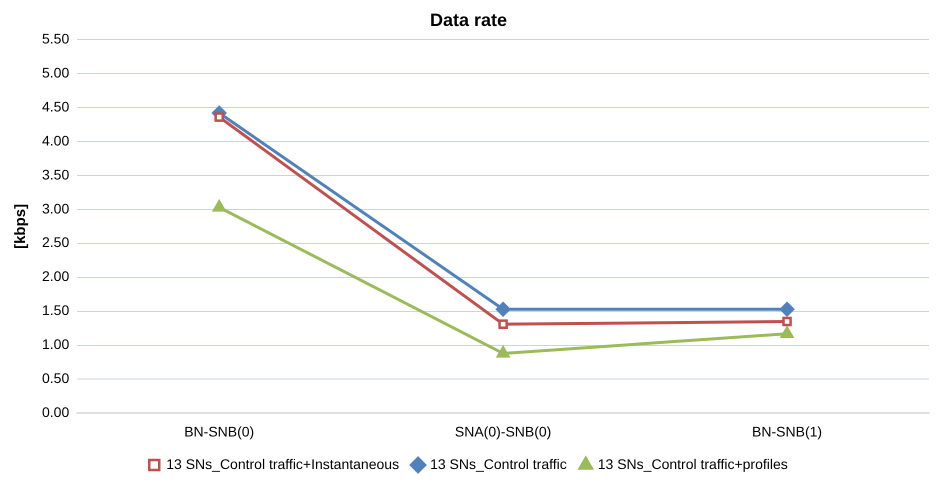  What do you see at coordinates (498, 464) in the screenshot?
I see `legend-label: 13 SNs_Control traffic` at bounding box center [498, 464].